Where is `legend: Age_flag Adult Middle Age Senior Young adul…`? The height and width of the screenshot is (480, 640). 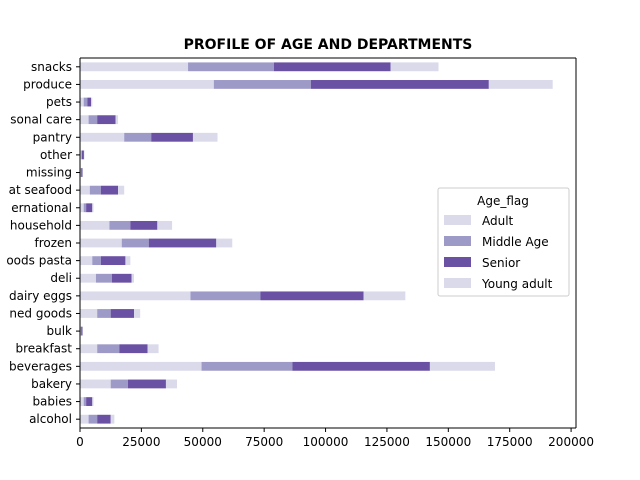
legend: Age_flag Adult Middle Age Senior Young adul… is located at coordinates (503, 242).